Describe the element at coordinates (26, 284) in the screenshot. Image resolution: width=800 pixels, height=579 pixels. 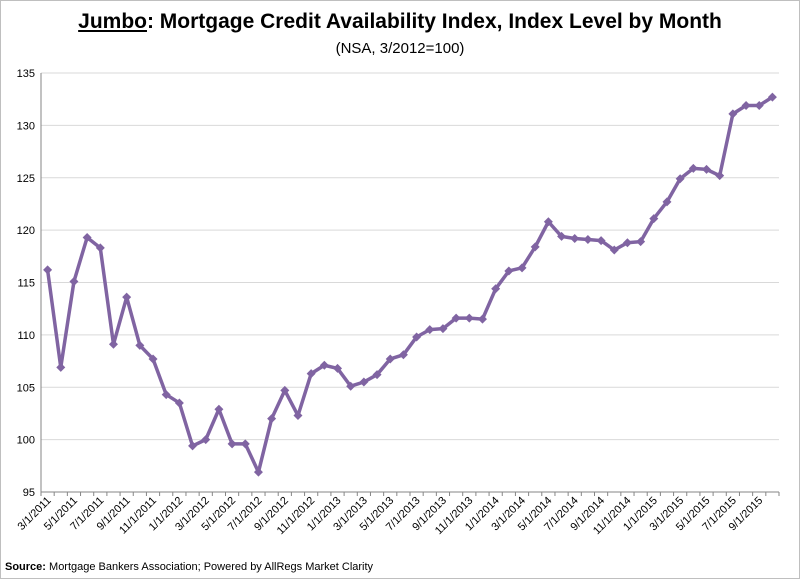
I see `y-tick-label-115: 115` at that location.